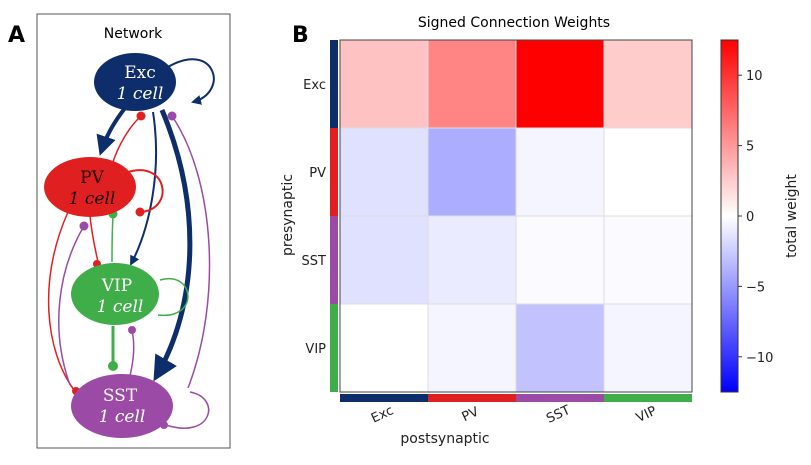 The image size is (811, 465). I want to click on row-strip-sst, so click(334, 260).